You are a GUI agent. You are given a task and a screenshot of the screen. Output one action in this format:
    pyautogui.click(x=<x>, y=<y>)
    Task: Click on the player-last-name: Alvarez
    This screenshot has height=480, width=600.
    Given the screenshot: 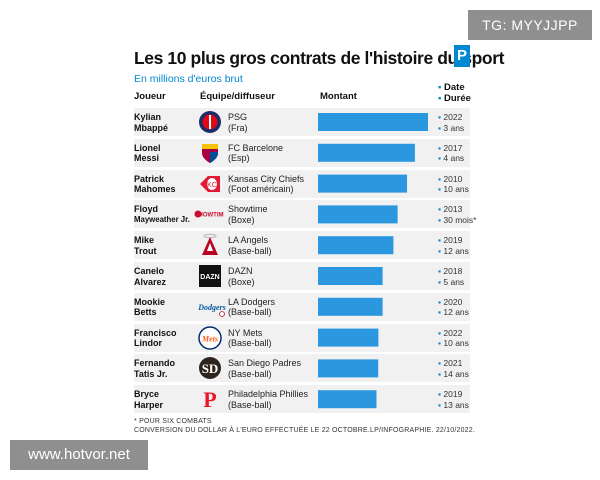 What is the action you would take?
    pyautogui.click(x=150, y=281)
    